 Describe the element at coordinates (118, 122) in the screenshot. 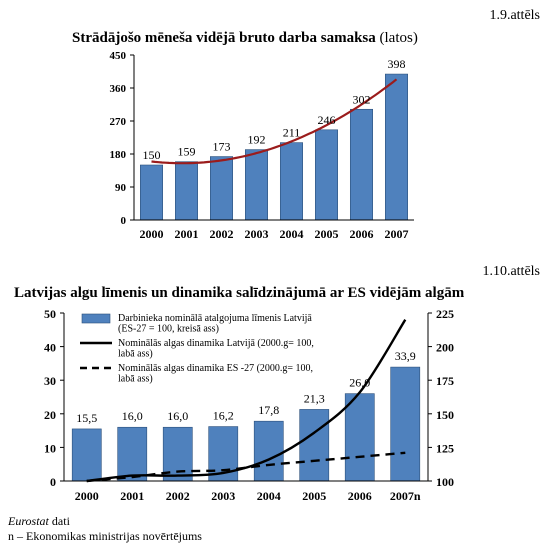

I see `y-tick-label: 270` at that location.